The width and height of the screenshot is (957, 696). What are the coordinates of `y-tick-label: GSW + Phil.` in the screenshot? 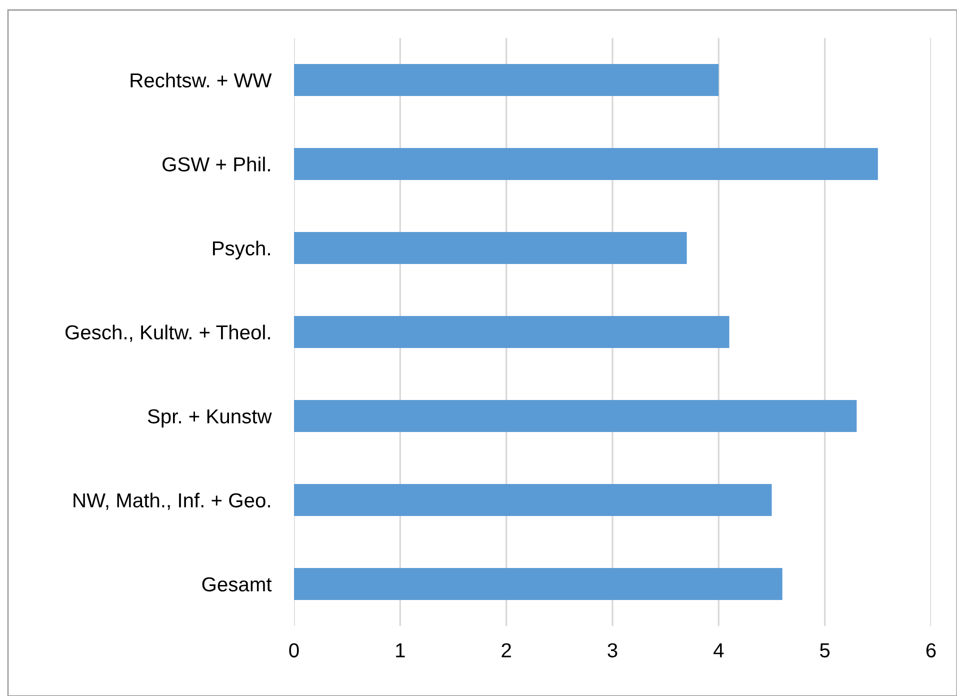 It's located at (216, 164).